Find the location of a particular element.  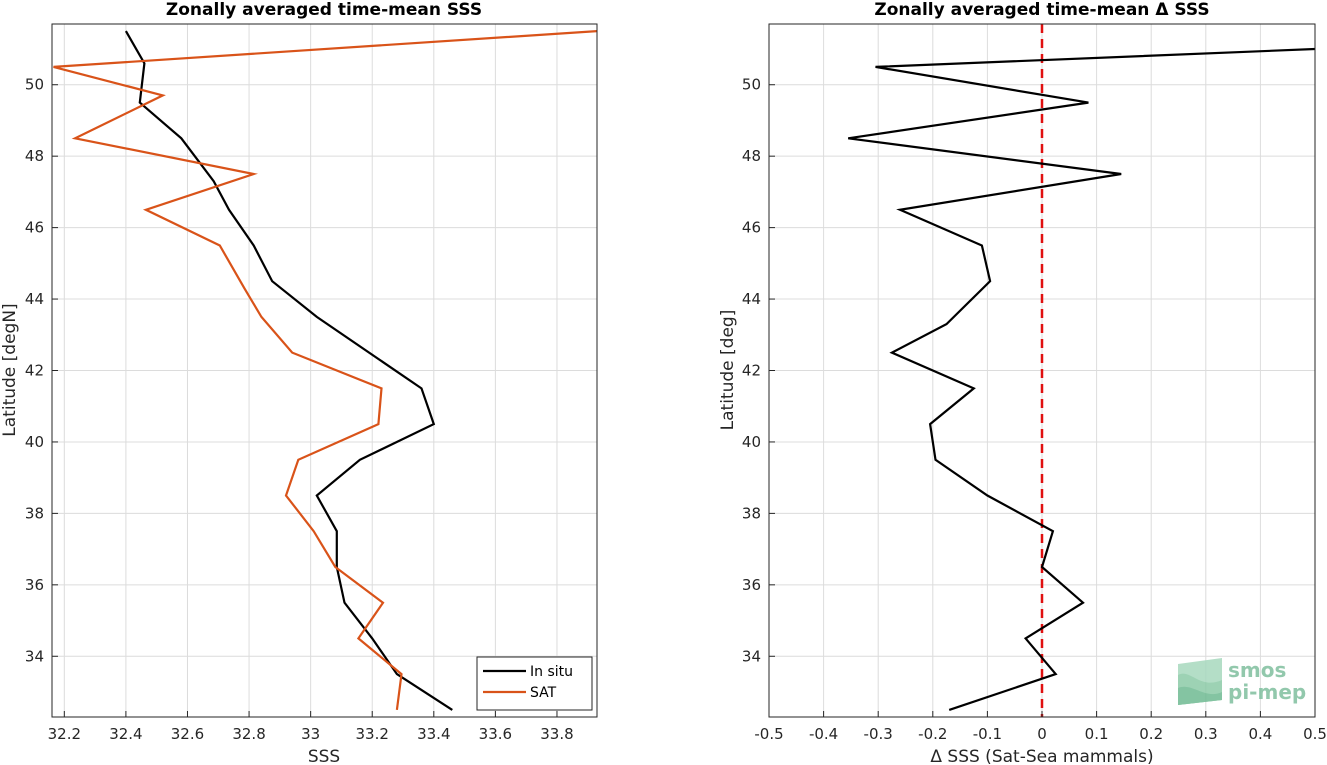

right-x-tick-label: 0.1 is located at coordinates (1097, 734).